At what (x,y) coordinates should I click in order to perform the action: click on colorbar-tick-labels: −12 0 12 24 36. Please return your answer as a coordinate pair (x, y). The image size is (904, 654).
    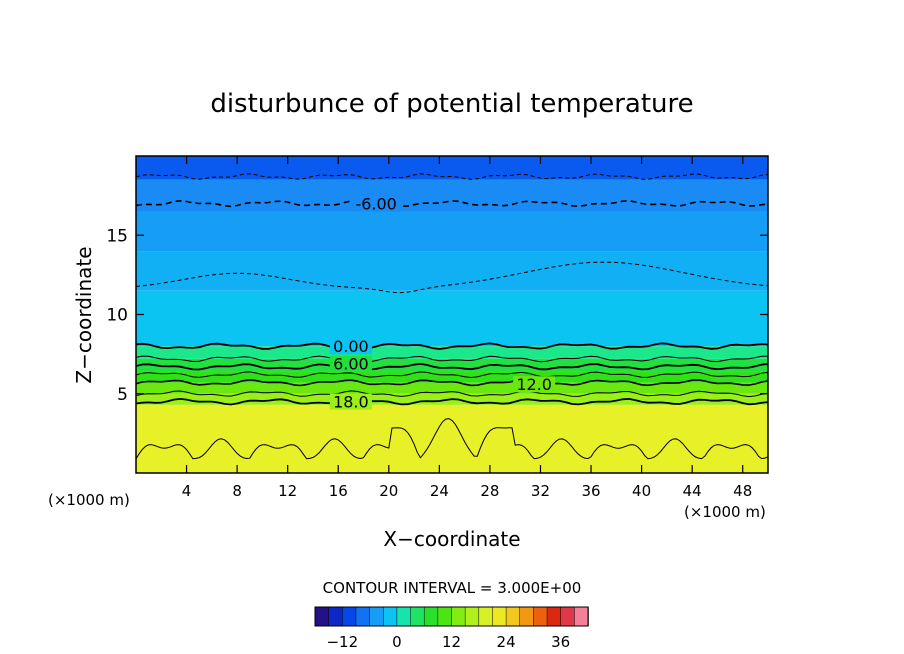
    Looking at the image, I should click on (448, 642).